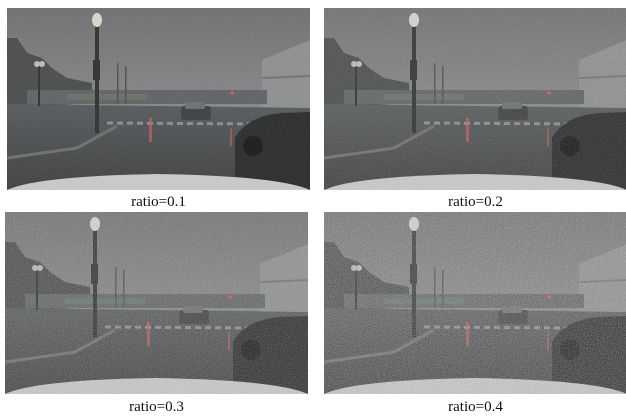  What do you see at coordinates (475, 407) in the screenshot?
I see `caption-ratio-0-4: ratio=0.4` at bounding box center [475, 407].